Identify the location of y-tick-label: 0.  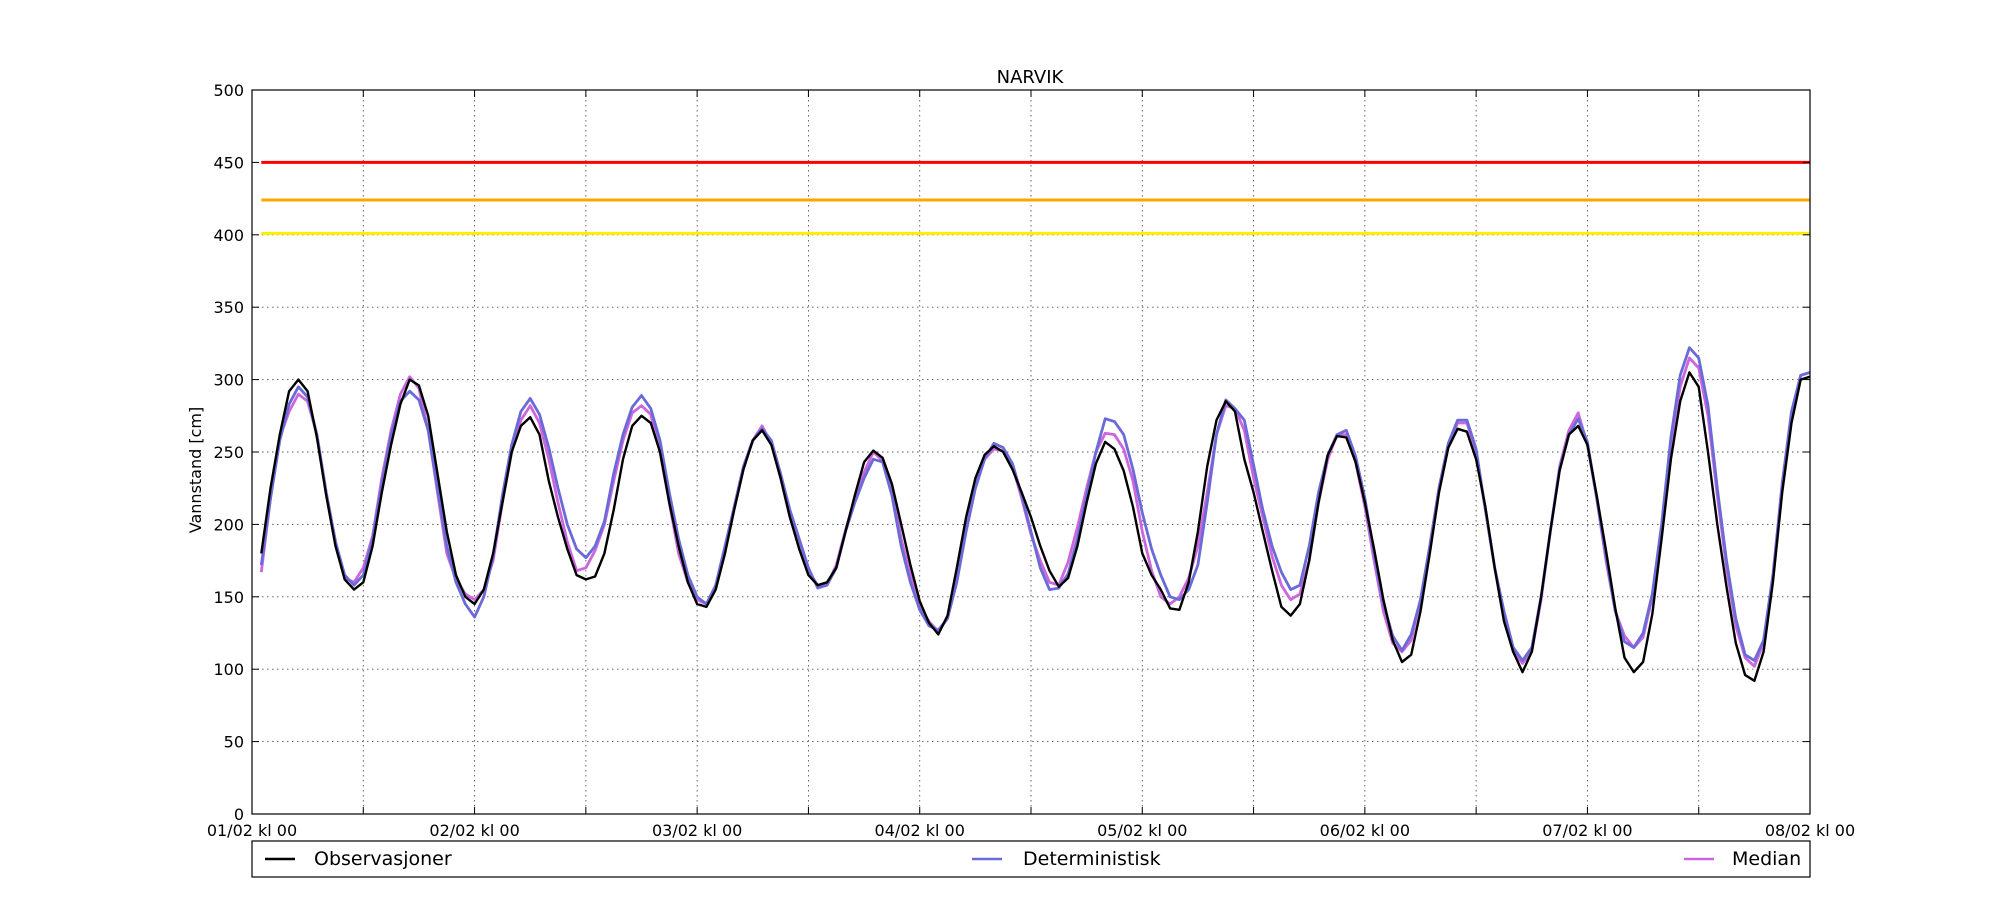
(239, 814).